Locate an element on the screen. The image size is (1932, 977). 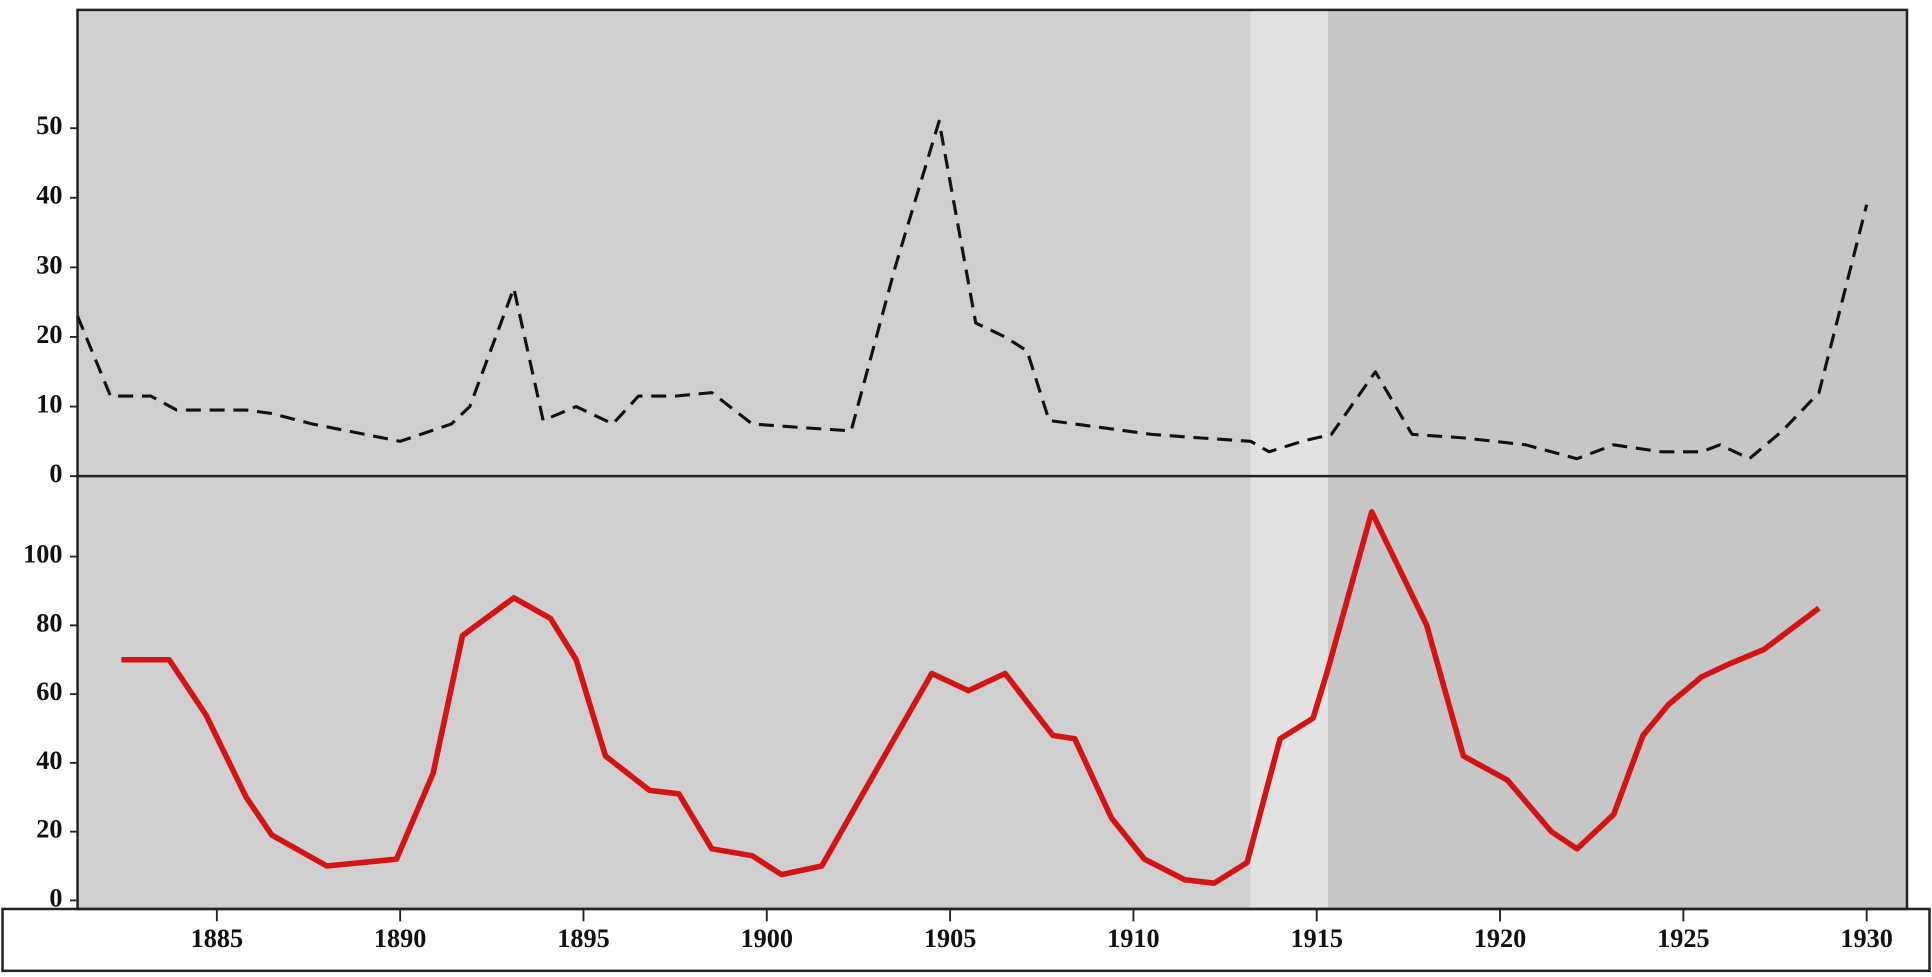
y-tick-label: 60 is located at coordinates (49, 691).